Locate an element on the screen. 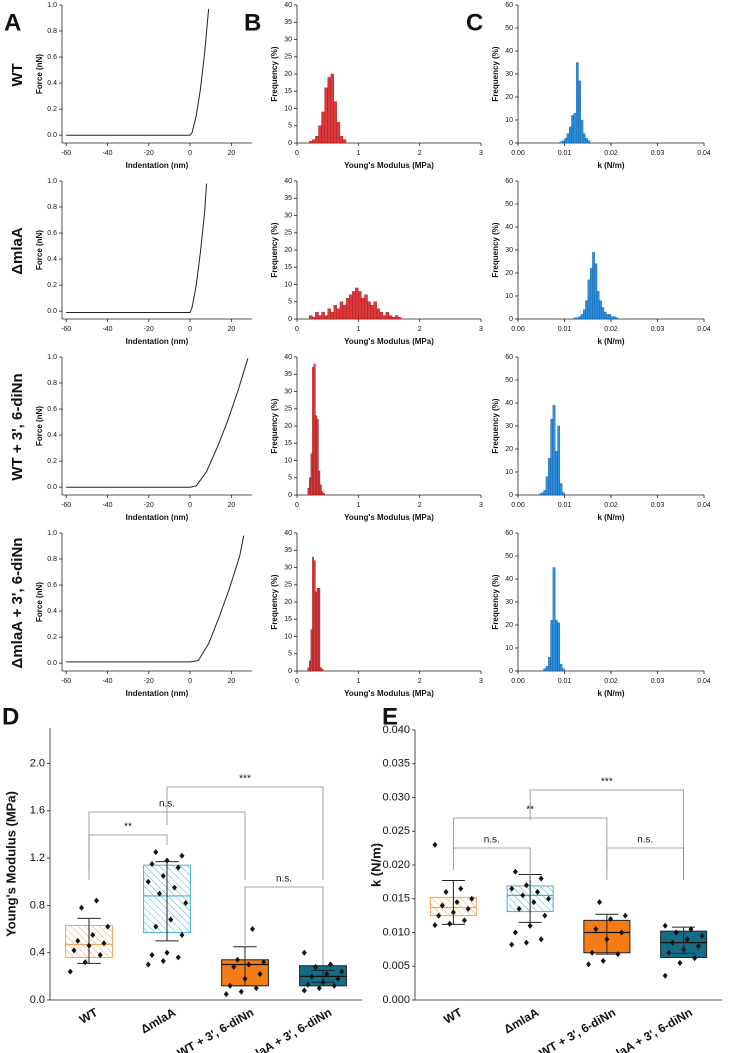  x-tick-label: 1 is located at coordinates (358, 681).